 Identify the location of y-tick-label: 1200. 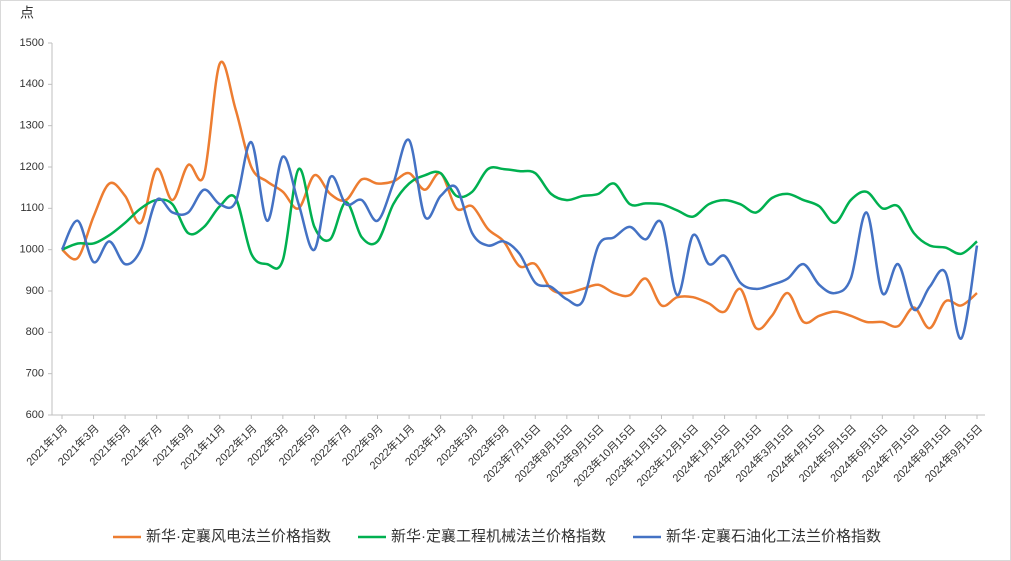
(32, 167).